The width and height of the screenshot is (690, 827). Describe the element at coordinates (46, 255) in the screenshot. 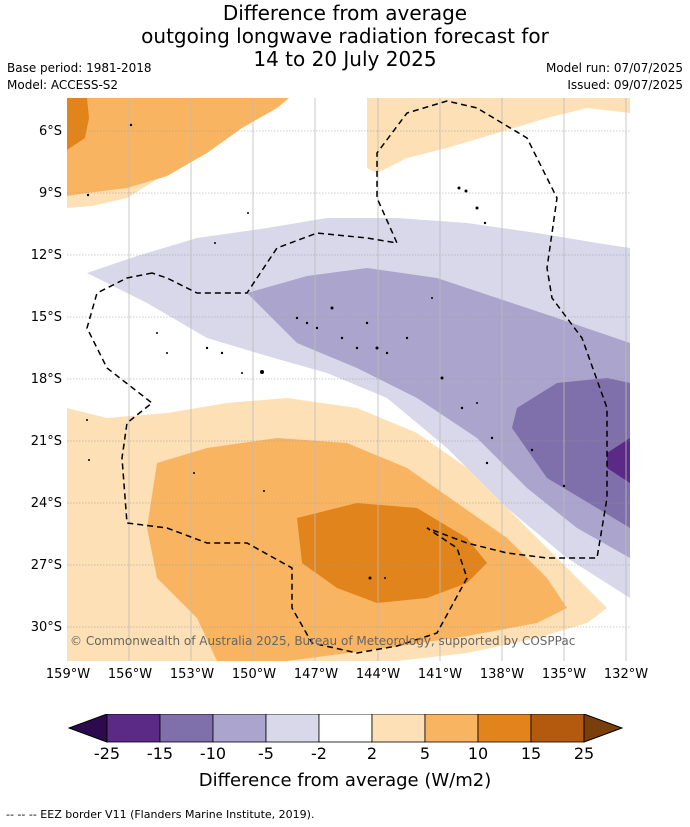

I see `lat-label: 12°S` at that location.